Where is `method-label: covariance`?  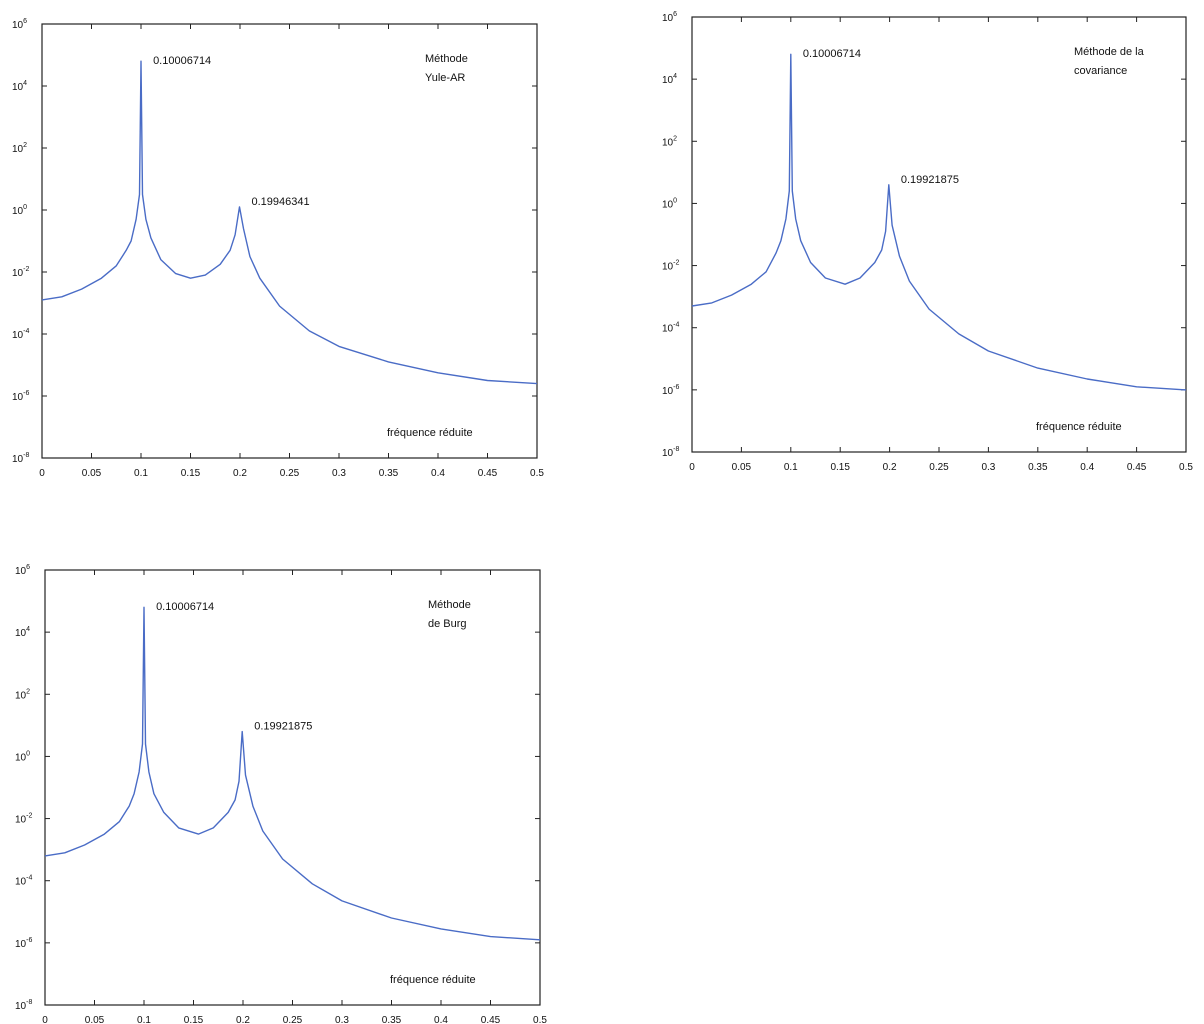
method-label: covariance is located at coordinates (1100, 71).